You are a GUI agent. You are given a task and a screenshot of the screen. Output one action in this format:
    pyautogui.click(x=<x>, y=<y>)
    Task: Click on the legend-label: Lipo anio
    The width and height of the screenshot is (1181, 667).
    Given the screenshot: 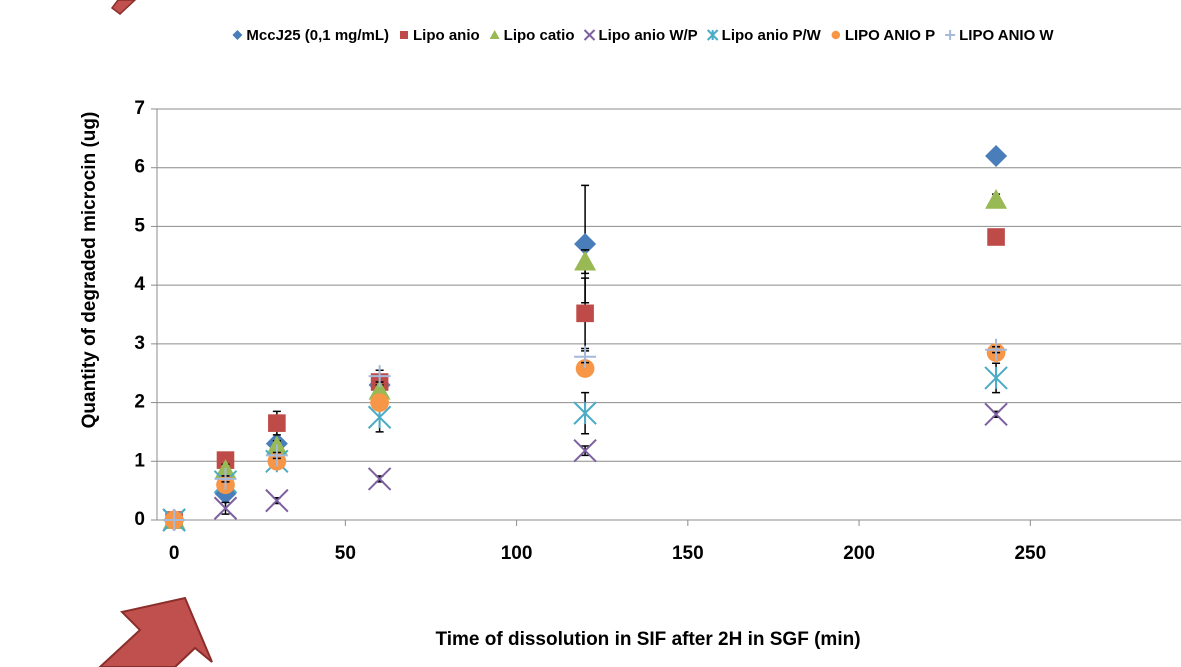 What is the action you would take?
    pyautogui.click(x=446, y=35)
    